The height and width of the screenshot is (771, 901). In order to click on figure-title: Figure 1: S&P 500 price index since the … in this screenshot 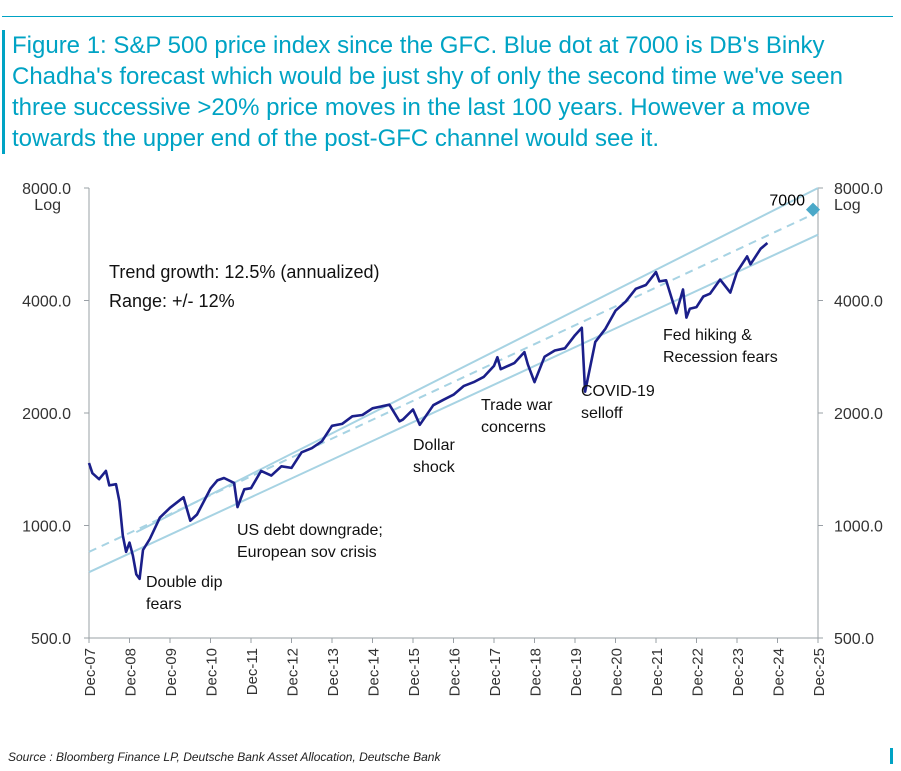, I will do `click(427, 92)`.